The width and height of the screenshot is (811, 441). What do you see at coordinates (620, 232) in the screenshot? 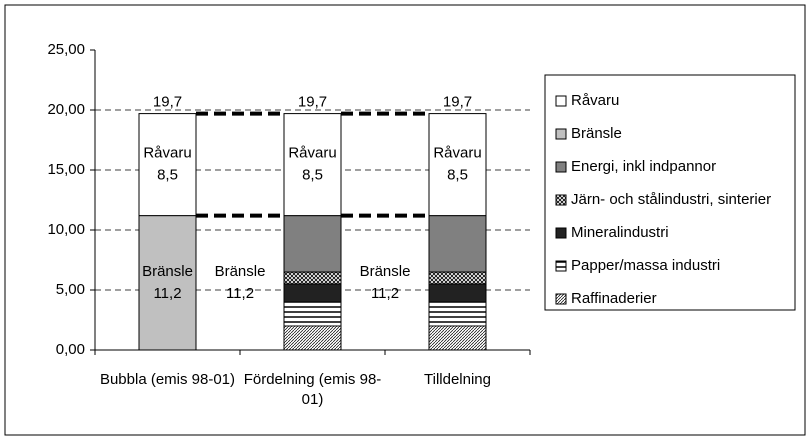
I see `legend-label: Mineralindustri` at bounding box center [620, 232].